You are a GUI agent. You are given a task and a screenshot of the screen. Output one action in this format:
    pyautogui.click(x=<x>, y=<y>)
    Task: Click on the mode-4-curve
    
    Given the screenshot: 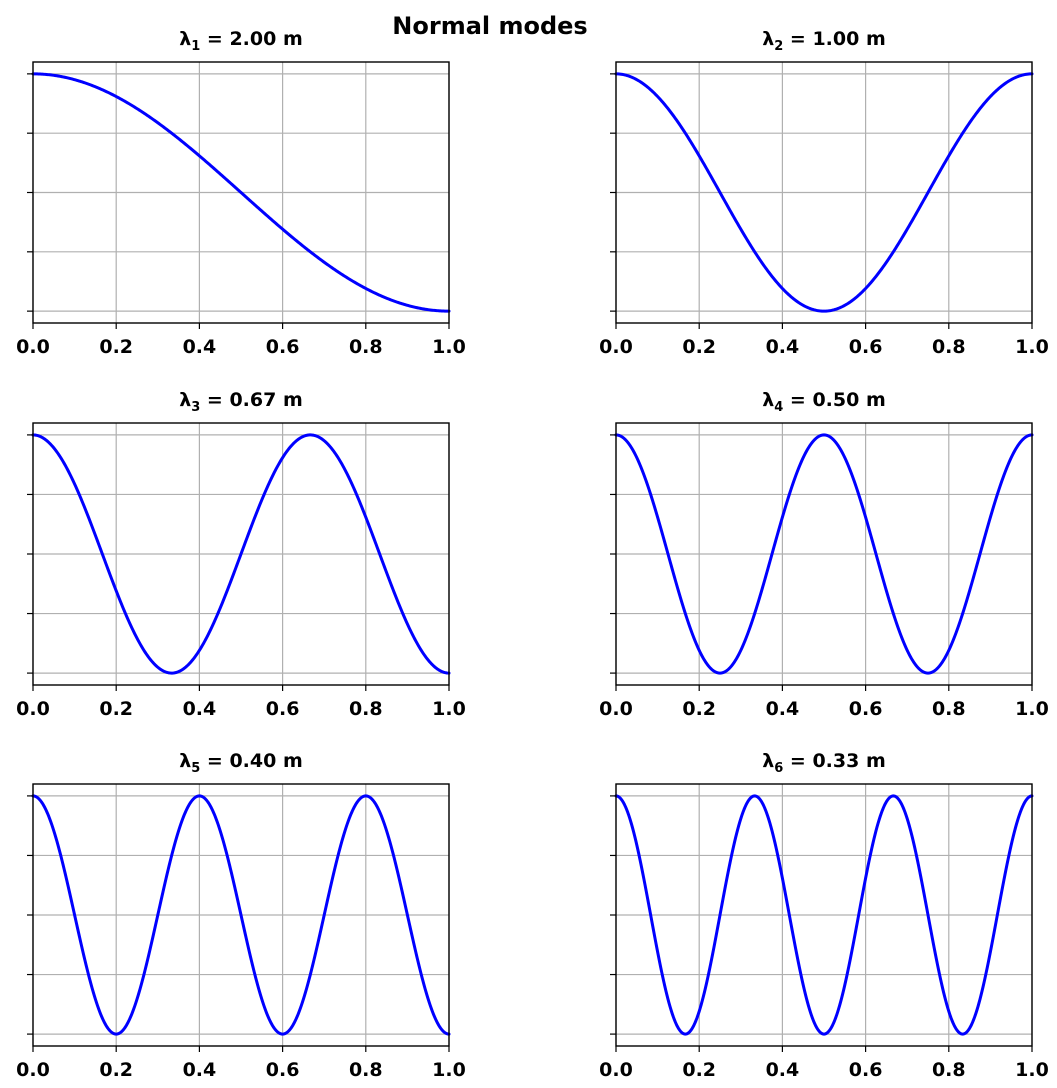 What is the action you would take?
    pyautogui.click(x=824, y=554)
    